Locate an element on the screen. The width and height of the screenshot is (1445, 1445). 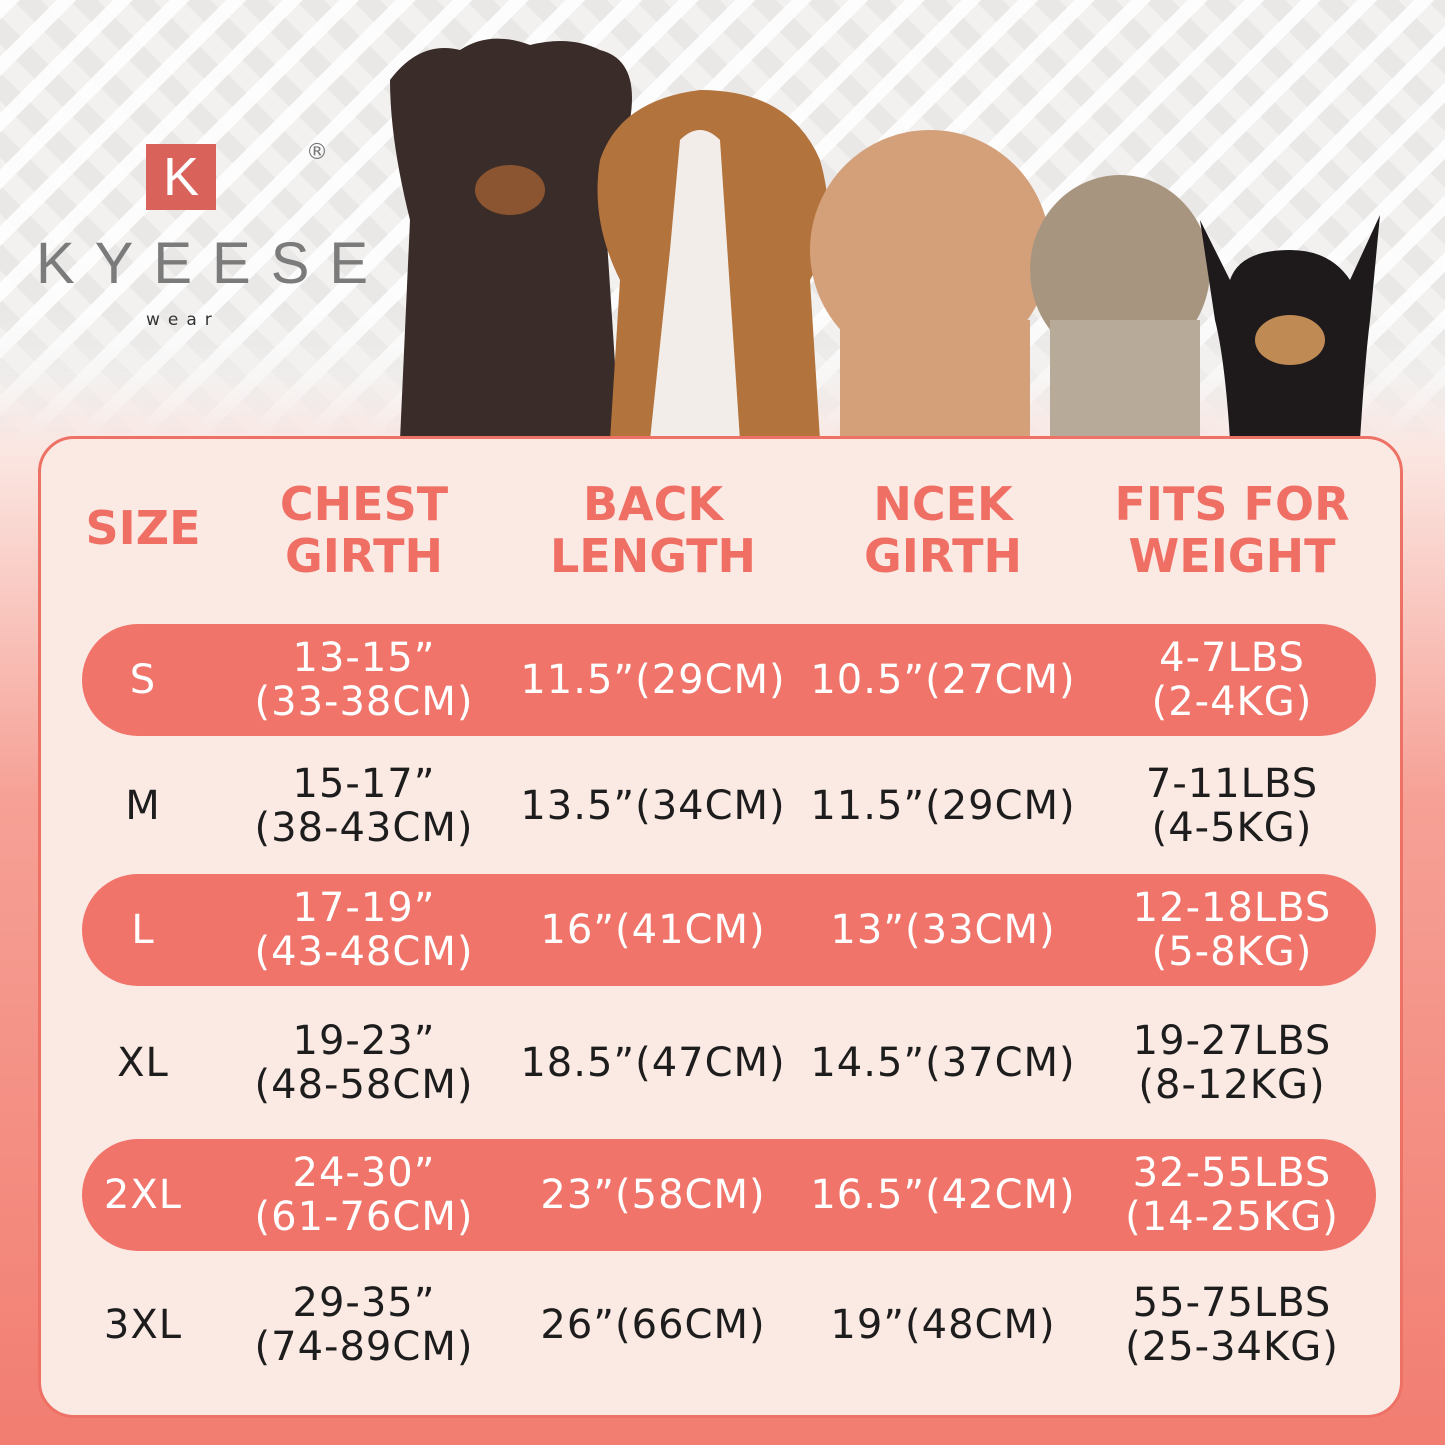
cell-back: 23”(58CM) is located at coordinates (653, 1195).